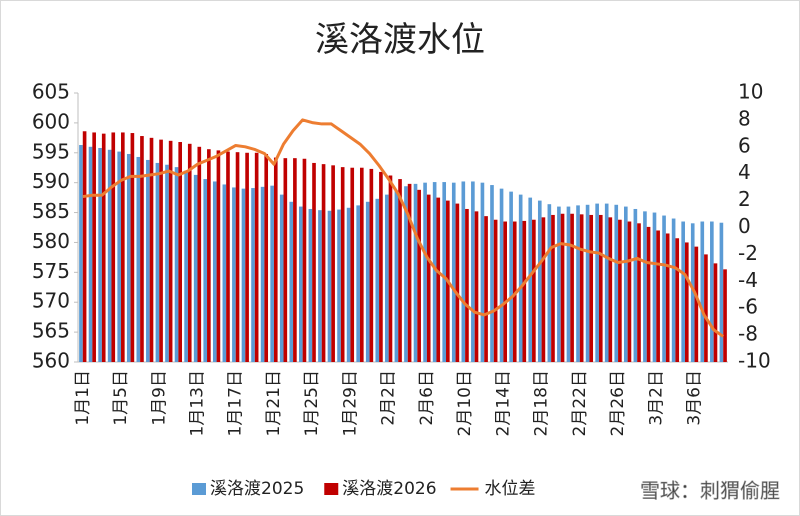 This screenshot has height=516, width=800. Describe the element at coordinates (580, 403) in the screenshot. I see `x-tick-label: 2月22日` at that location.